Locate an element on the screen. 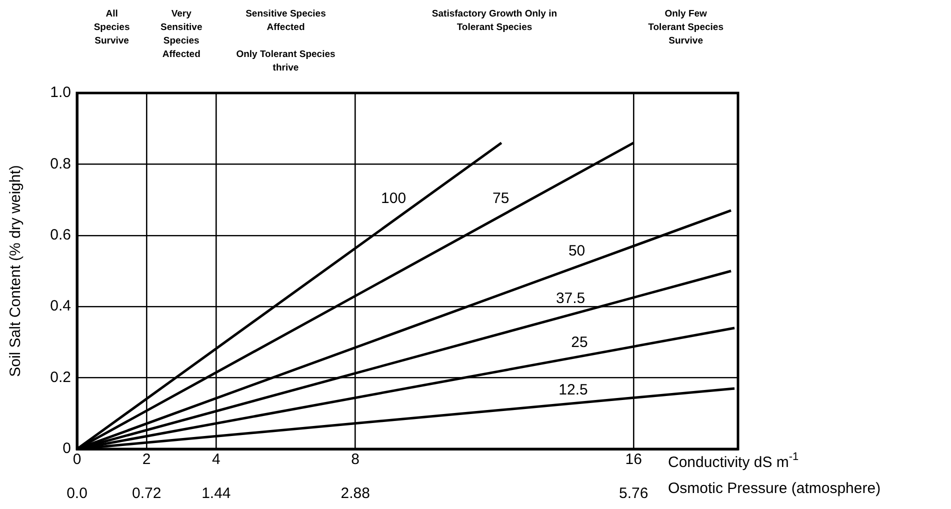 This screenshot has height=509, width=951. text: Sensitive Species Affected is located at coordinates (286, 20).